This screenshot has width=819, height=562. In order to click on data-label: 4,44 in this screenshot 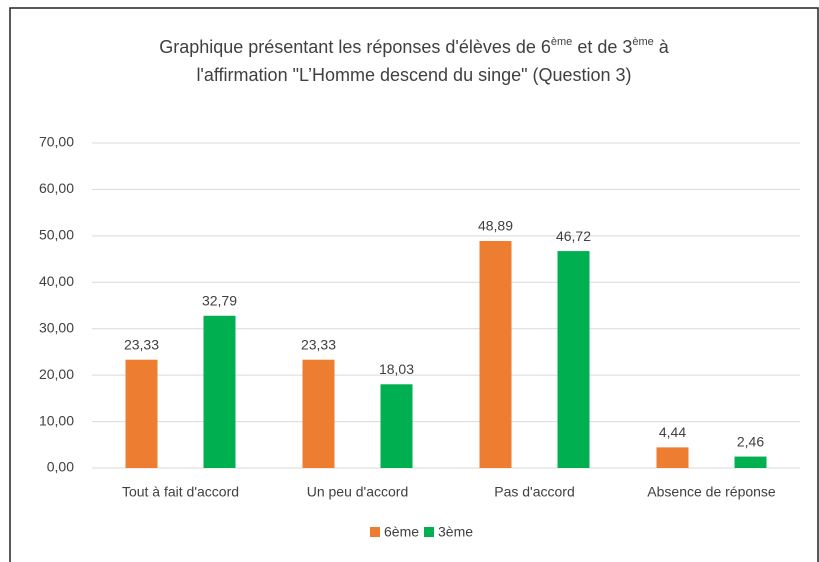, I will do `click(672, 432)`.